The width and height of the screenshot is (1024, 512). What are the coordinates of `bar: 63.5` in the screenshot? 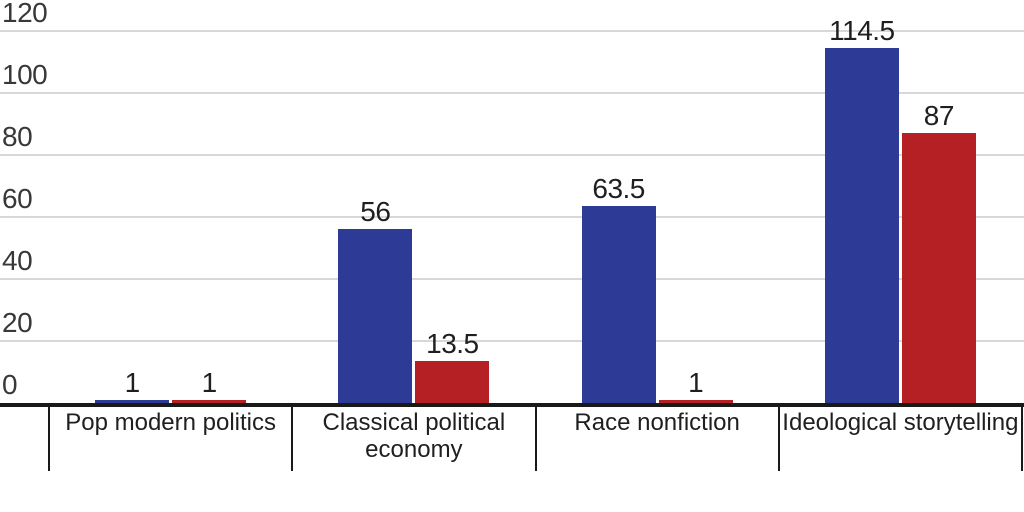 It's located at (618, 289).